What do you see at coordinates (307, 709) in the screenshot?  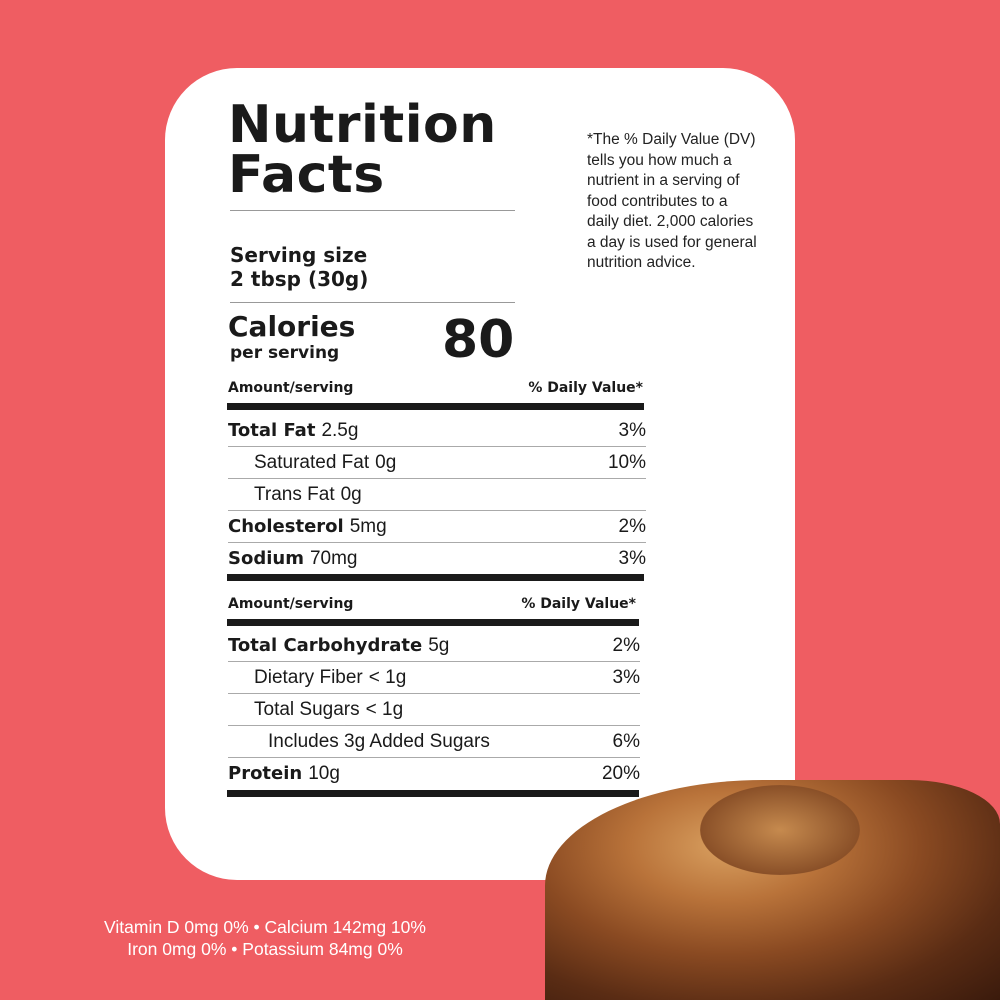 I see `nutrient-name: Total Sugars` at bounding box center [307, 709].